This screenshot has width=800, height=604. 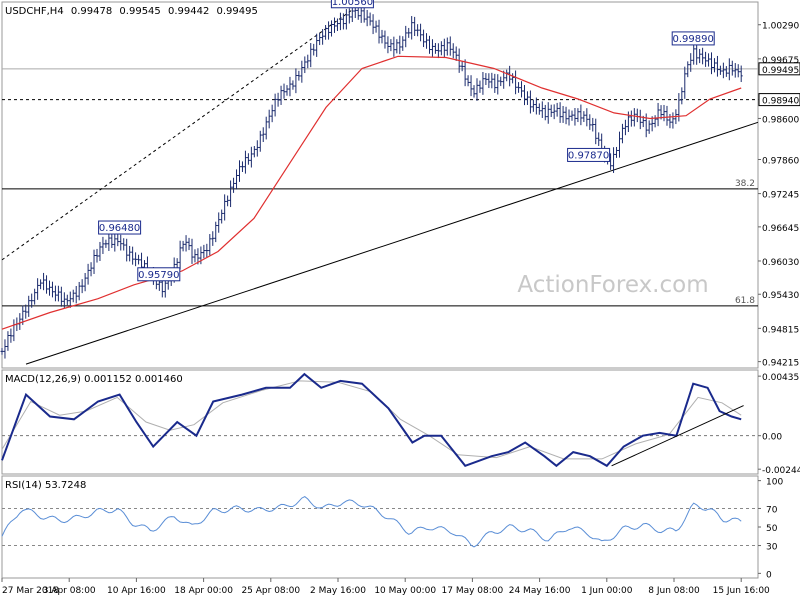 What do you see at coordinates (780, 263) in the screenshot?
I see `price-tick-label: 0.96030` at bounding box center [780, 263].